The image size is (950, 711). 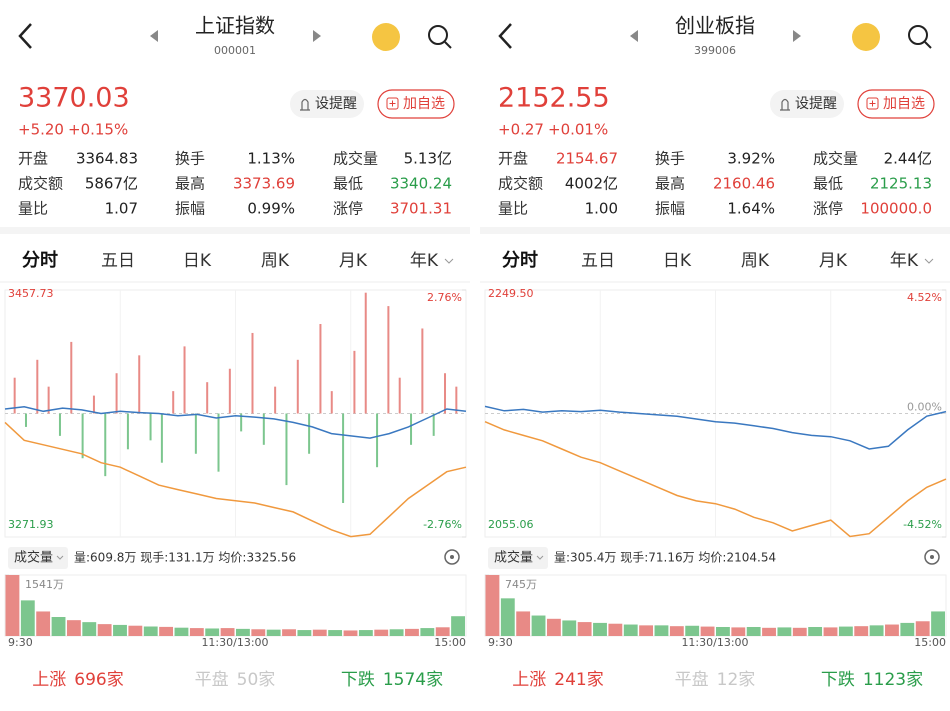 I want to click on stat-label: 量比, so click(x=513, y=209).